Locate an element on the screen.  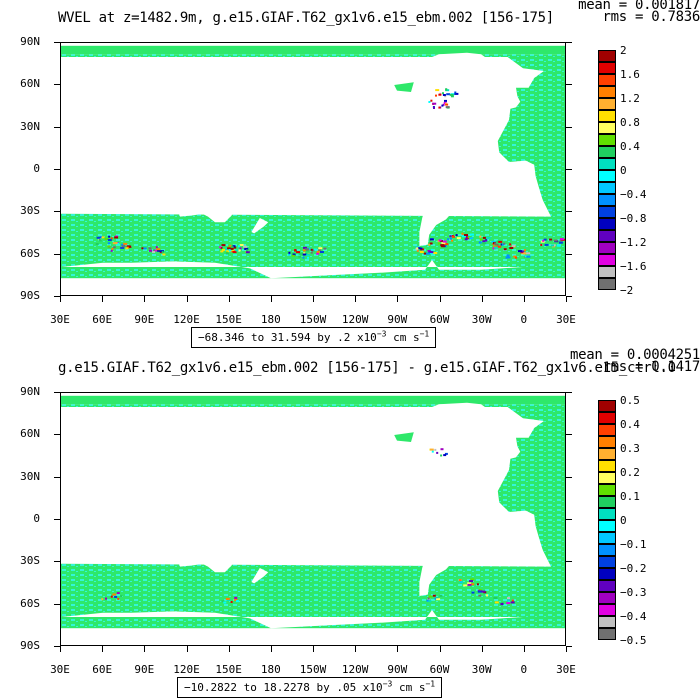
lon-tick-label: 30W is located at coordinates (481, 319).